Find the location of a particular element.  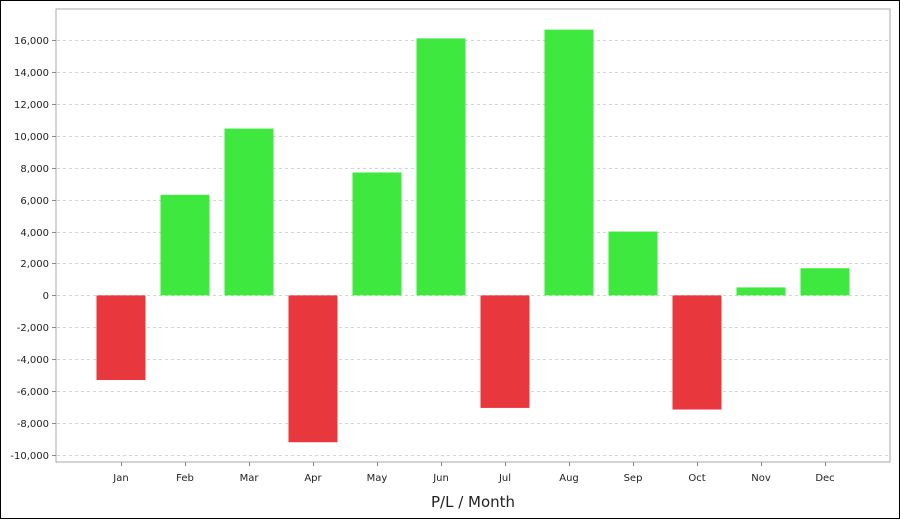

x-tick-label-aug: Aug is located at coordinates (569, 478).